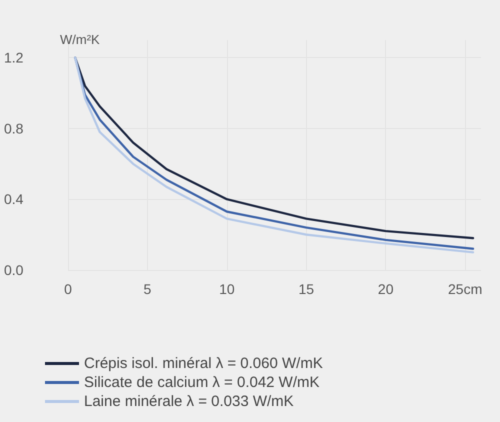 The height and width of the screenshot is (422, 500). Describe the element at coordinates (148, 289) in the screenshot. I see `x-tick-label: 5` at that location.